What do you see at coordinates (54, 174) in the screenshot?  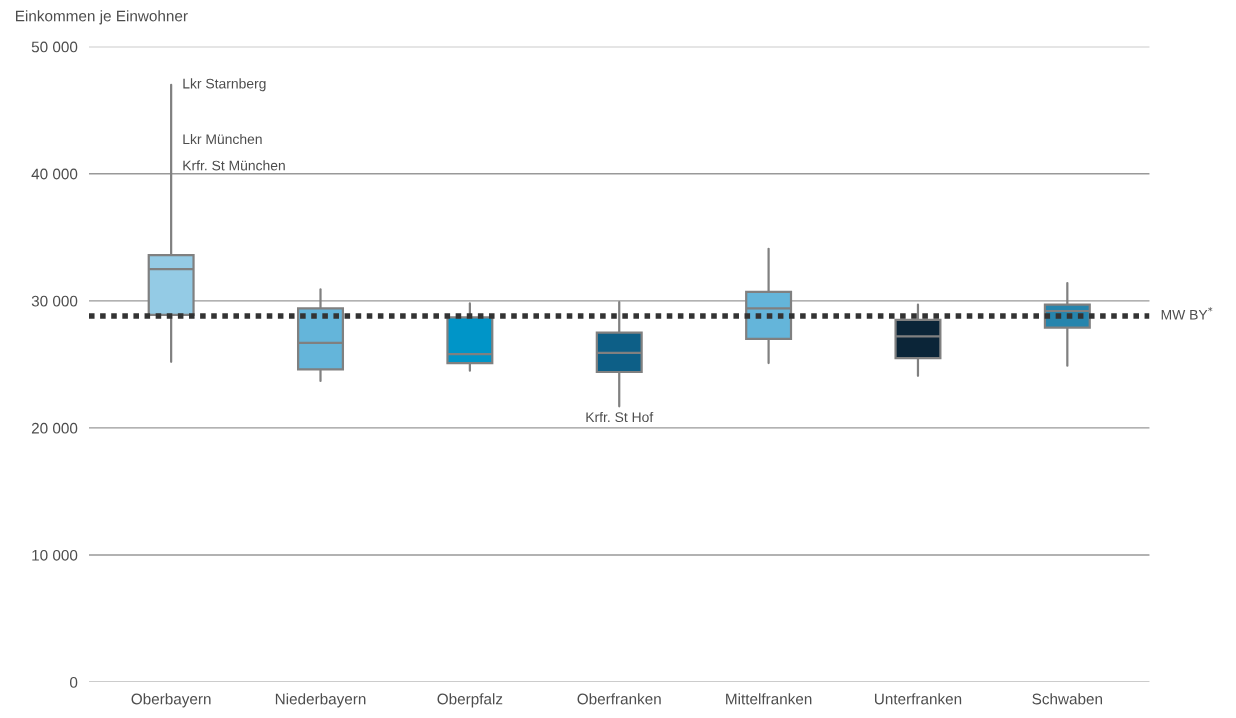 I see `y-tick-label: 40 000` at bounding box center [54, 174].